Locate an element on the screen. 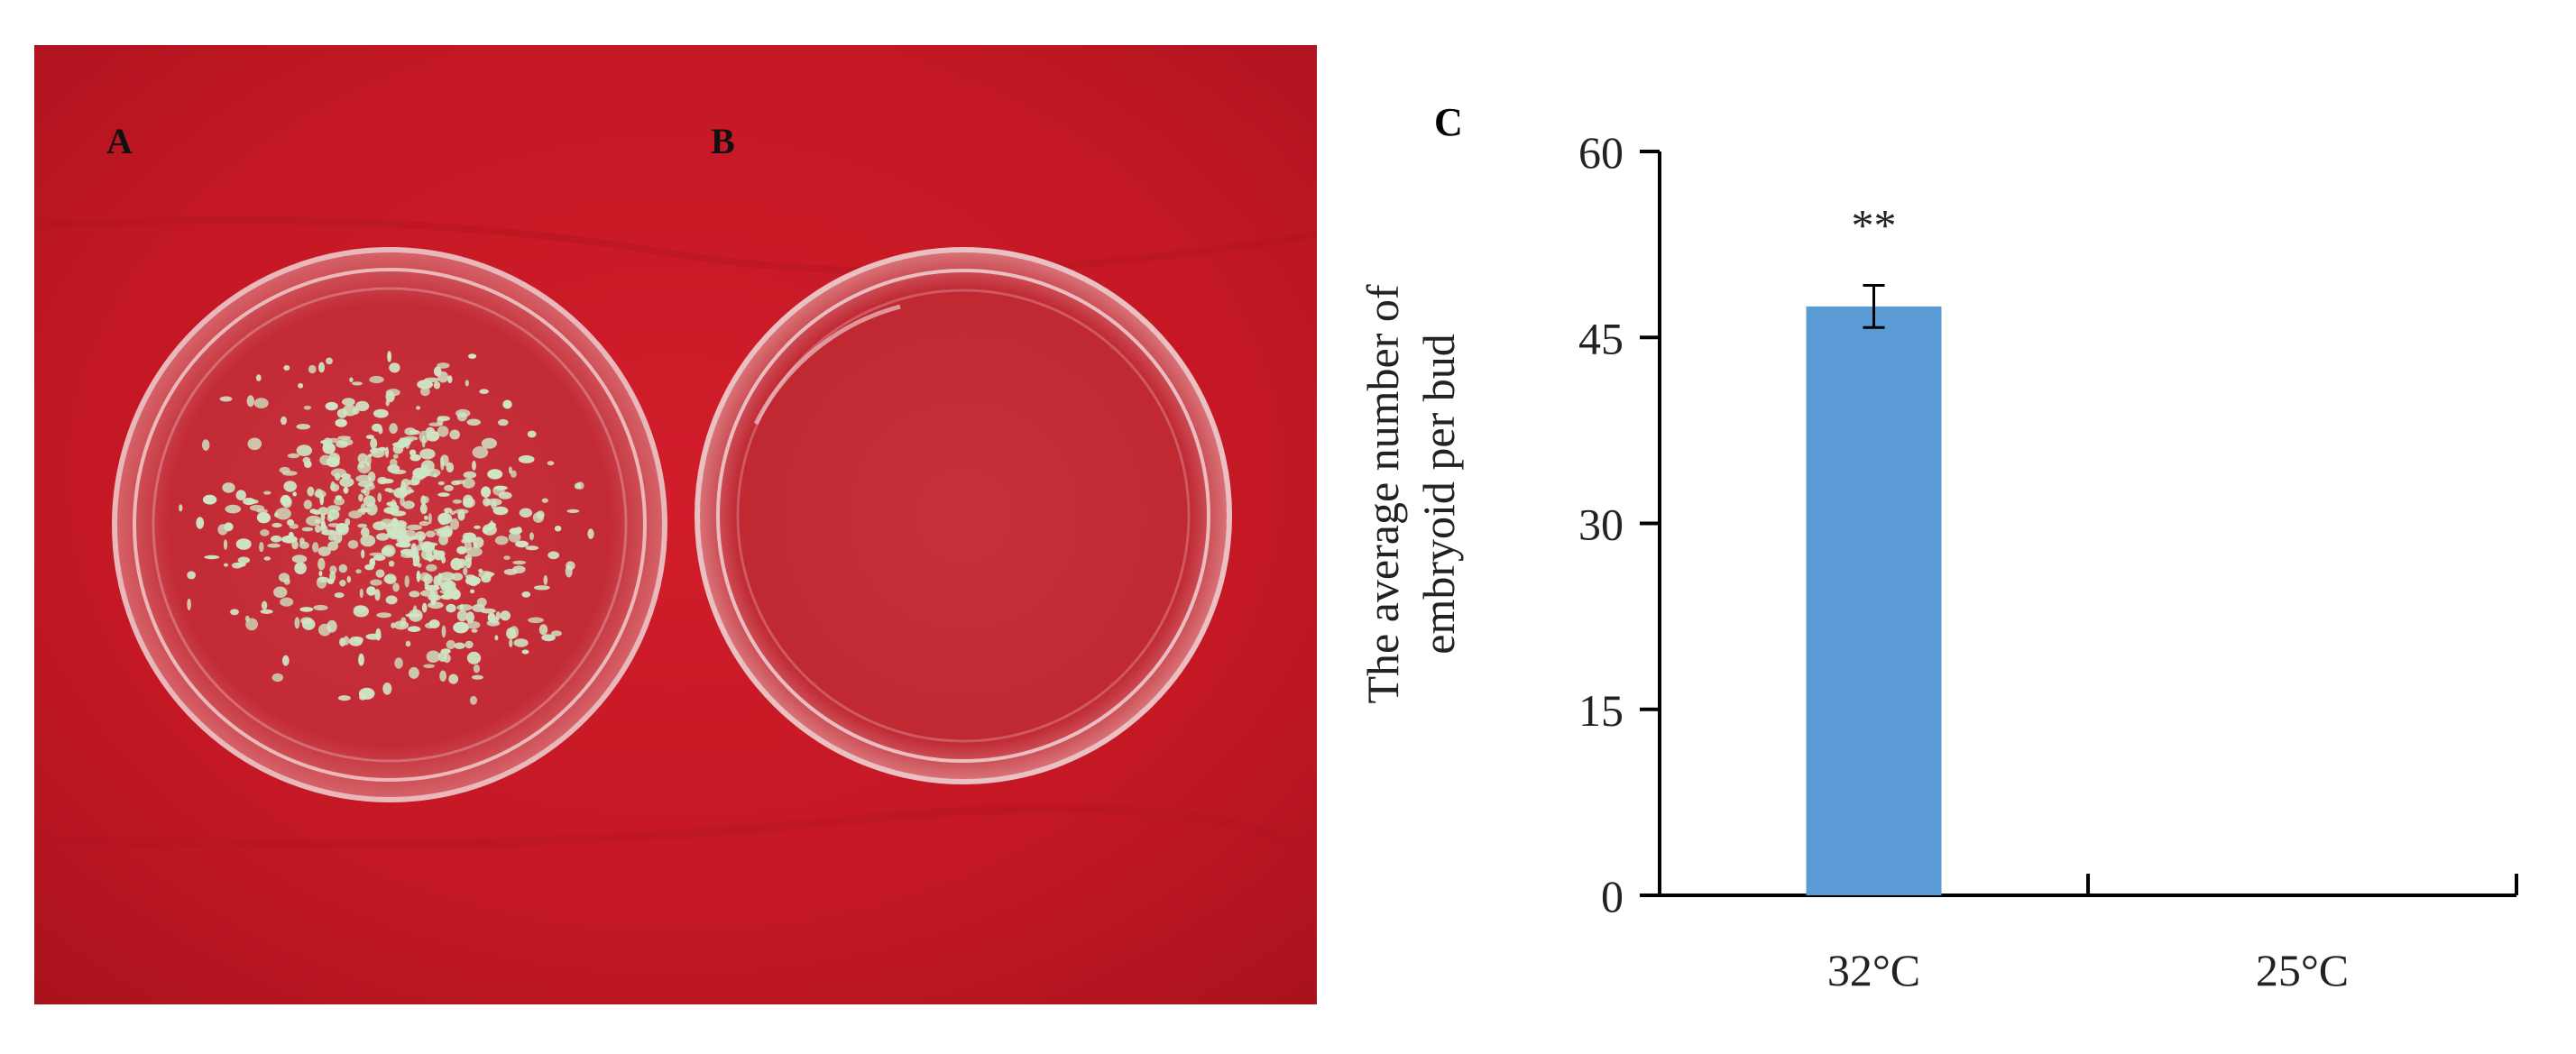 Image resolution: width=2576 pixels, height=1054 pixels. petri-dish-b is located at coordinates (963, 515).